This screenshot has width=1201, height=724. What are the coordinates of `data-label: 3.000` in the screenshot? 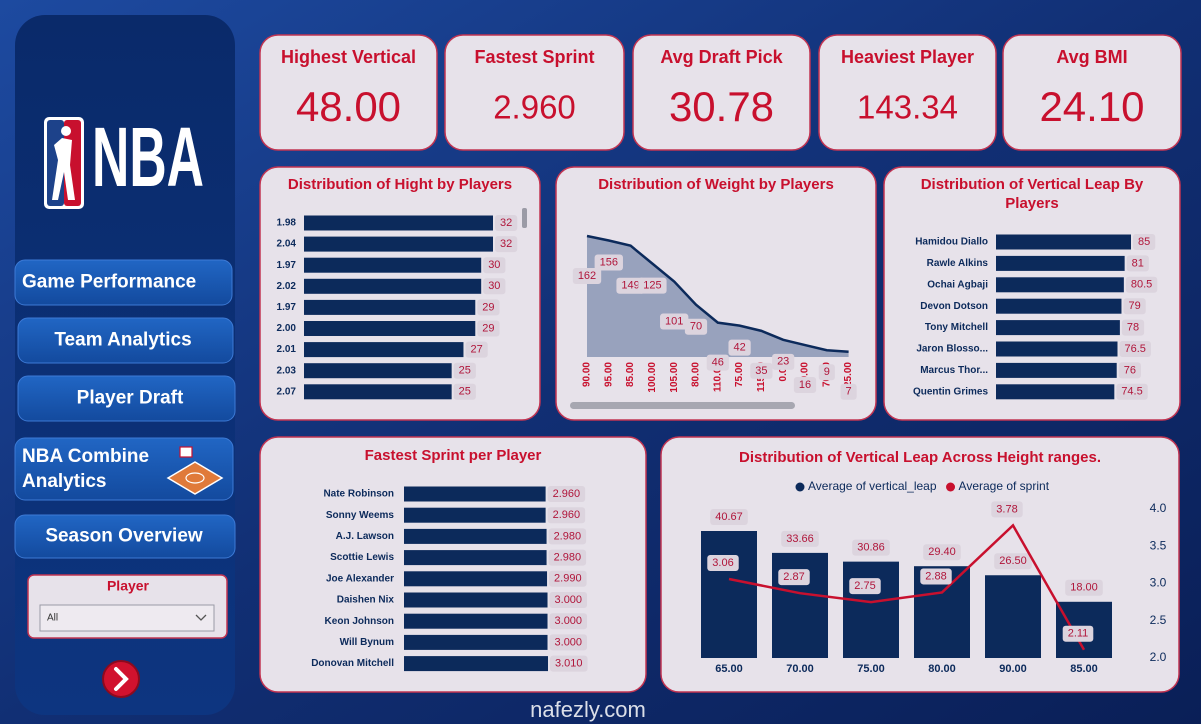 It's located at (569, 621).